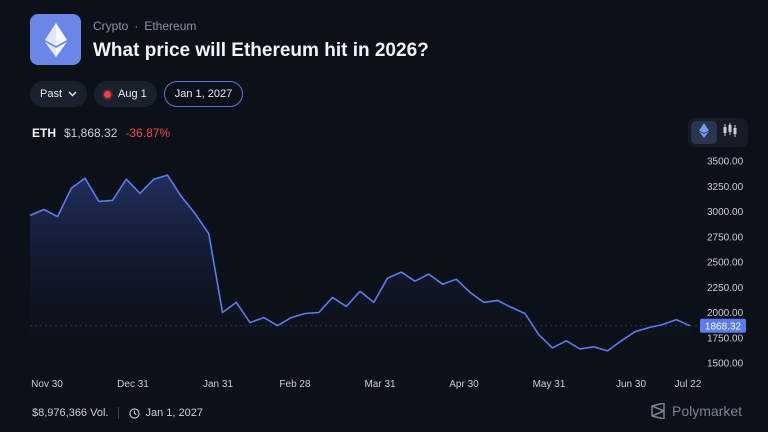  I want to click on y-tick-label: 3500.00, so click(725, 162).